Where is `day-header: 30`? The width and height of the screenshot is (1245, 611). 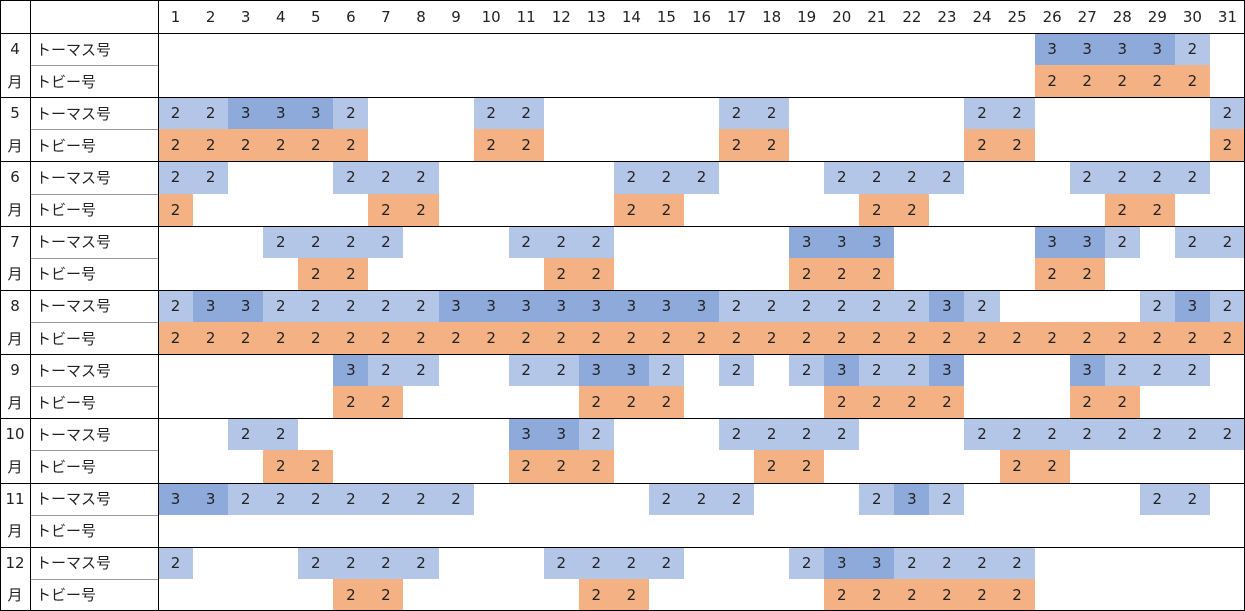
day-header: 30 is located at coordinates (1192, 16).